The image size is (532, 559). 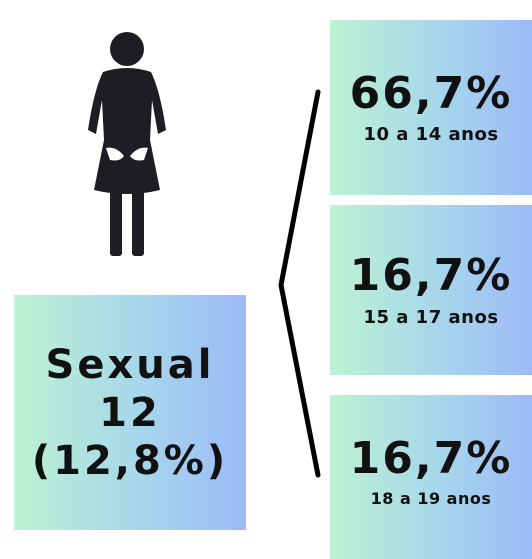 I want to click on group-box: 66,7% 10 a 14 anos, so click(x=431, y=107).